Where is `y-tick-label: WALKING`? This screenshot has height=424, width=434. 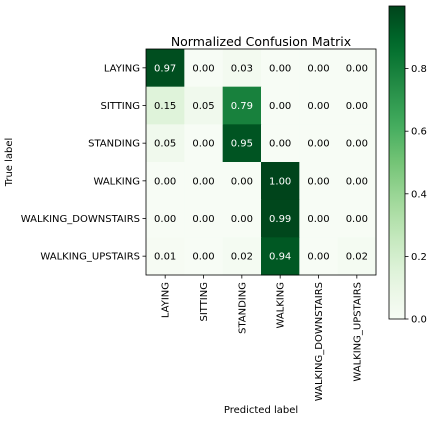
y-tick-label: WALKING is located at coordinates (117, 181).